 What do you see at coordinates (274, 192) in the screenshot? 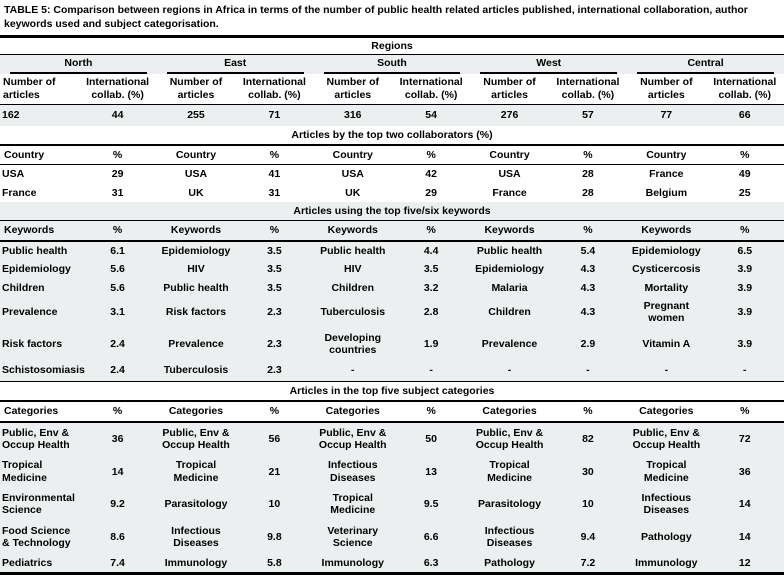
I see `cell-value: 31` at bounding box center [274, 192].